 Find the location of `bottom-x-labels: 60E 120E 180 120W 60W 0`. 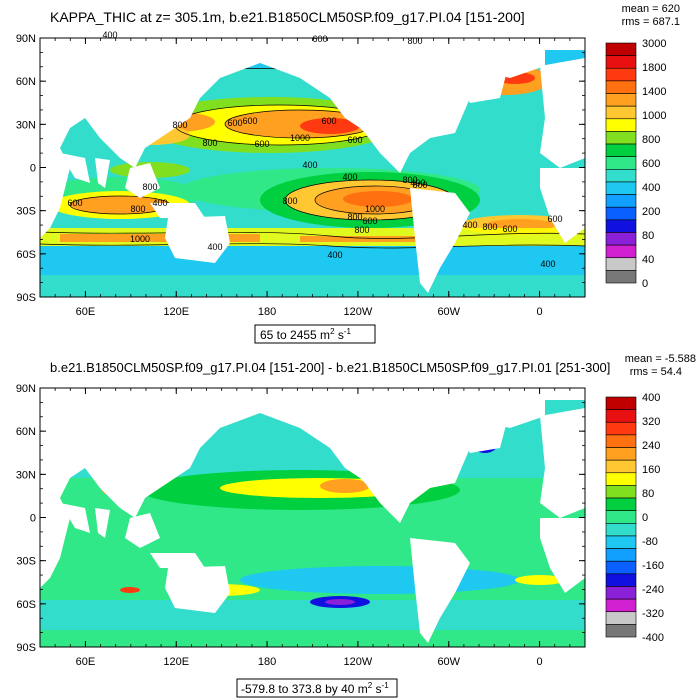

bottom-x-labels: 60E 120E 180 120W 60W 0 is located at coordinates (309, 662).